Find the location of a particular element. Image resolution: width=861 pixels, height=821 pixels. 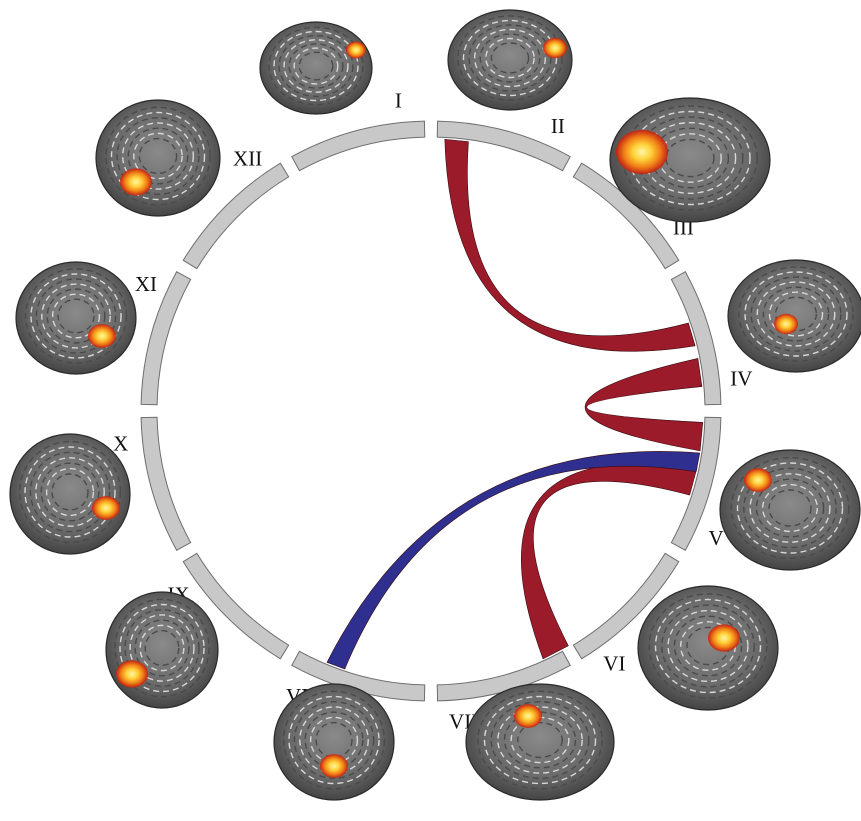

segment-xii is located at coordinates (236, 216).